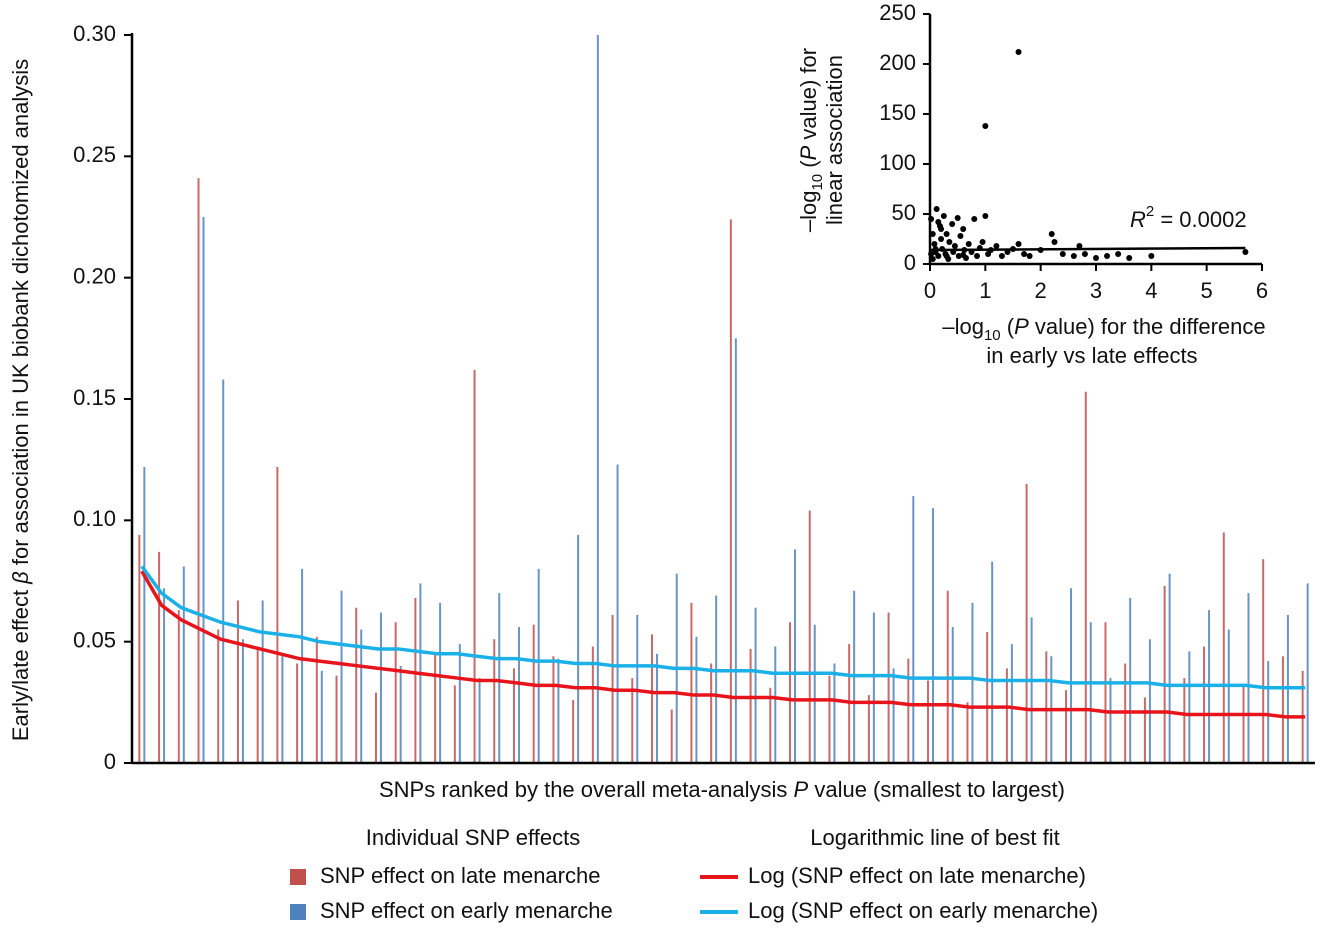 The image size is (1329, 931). I want to click on text-piece: (, so click(808, 167).